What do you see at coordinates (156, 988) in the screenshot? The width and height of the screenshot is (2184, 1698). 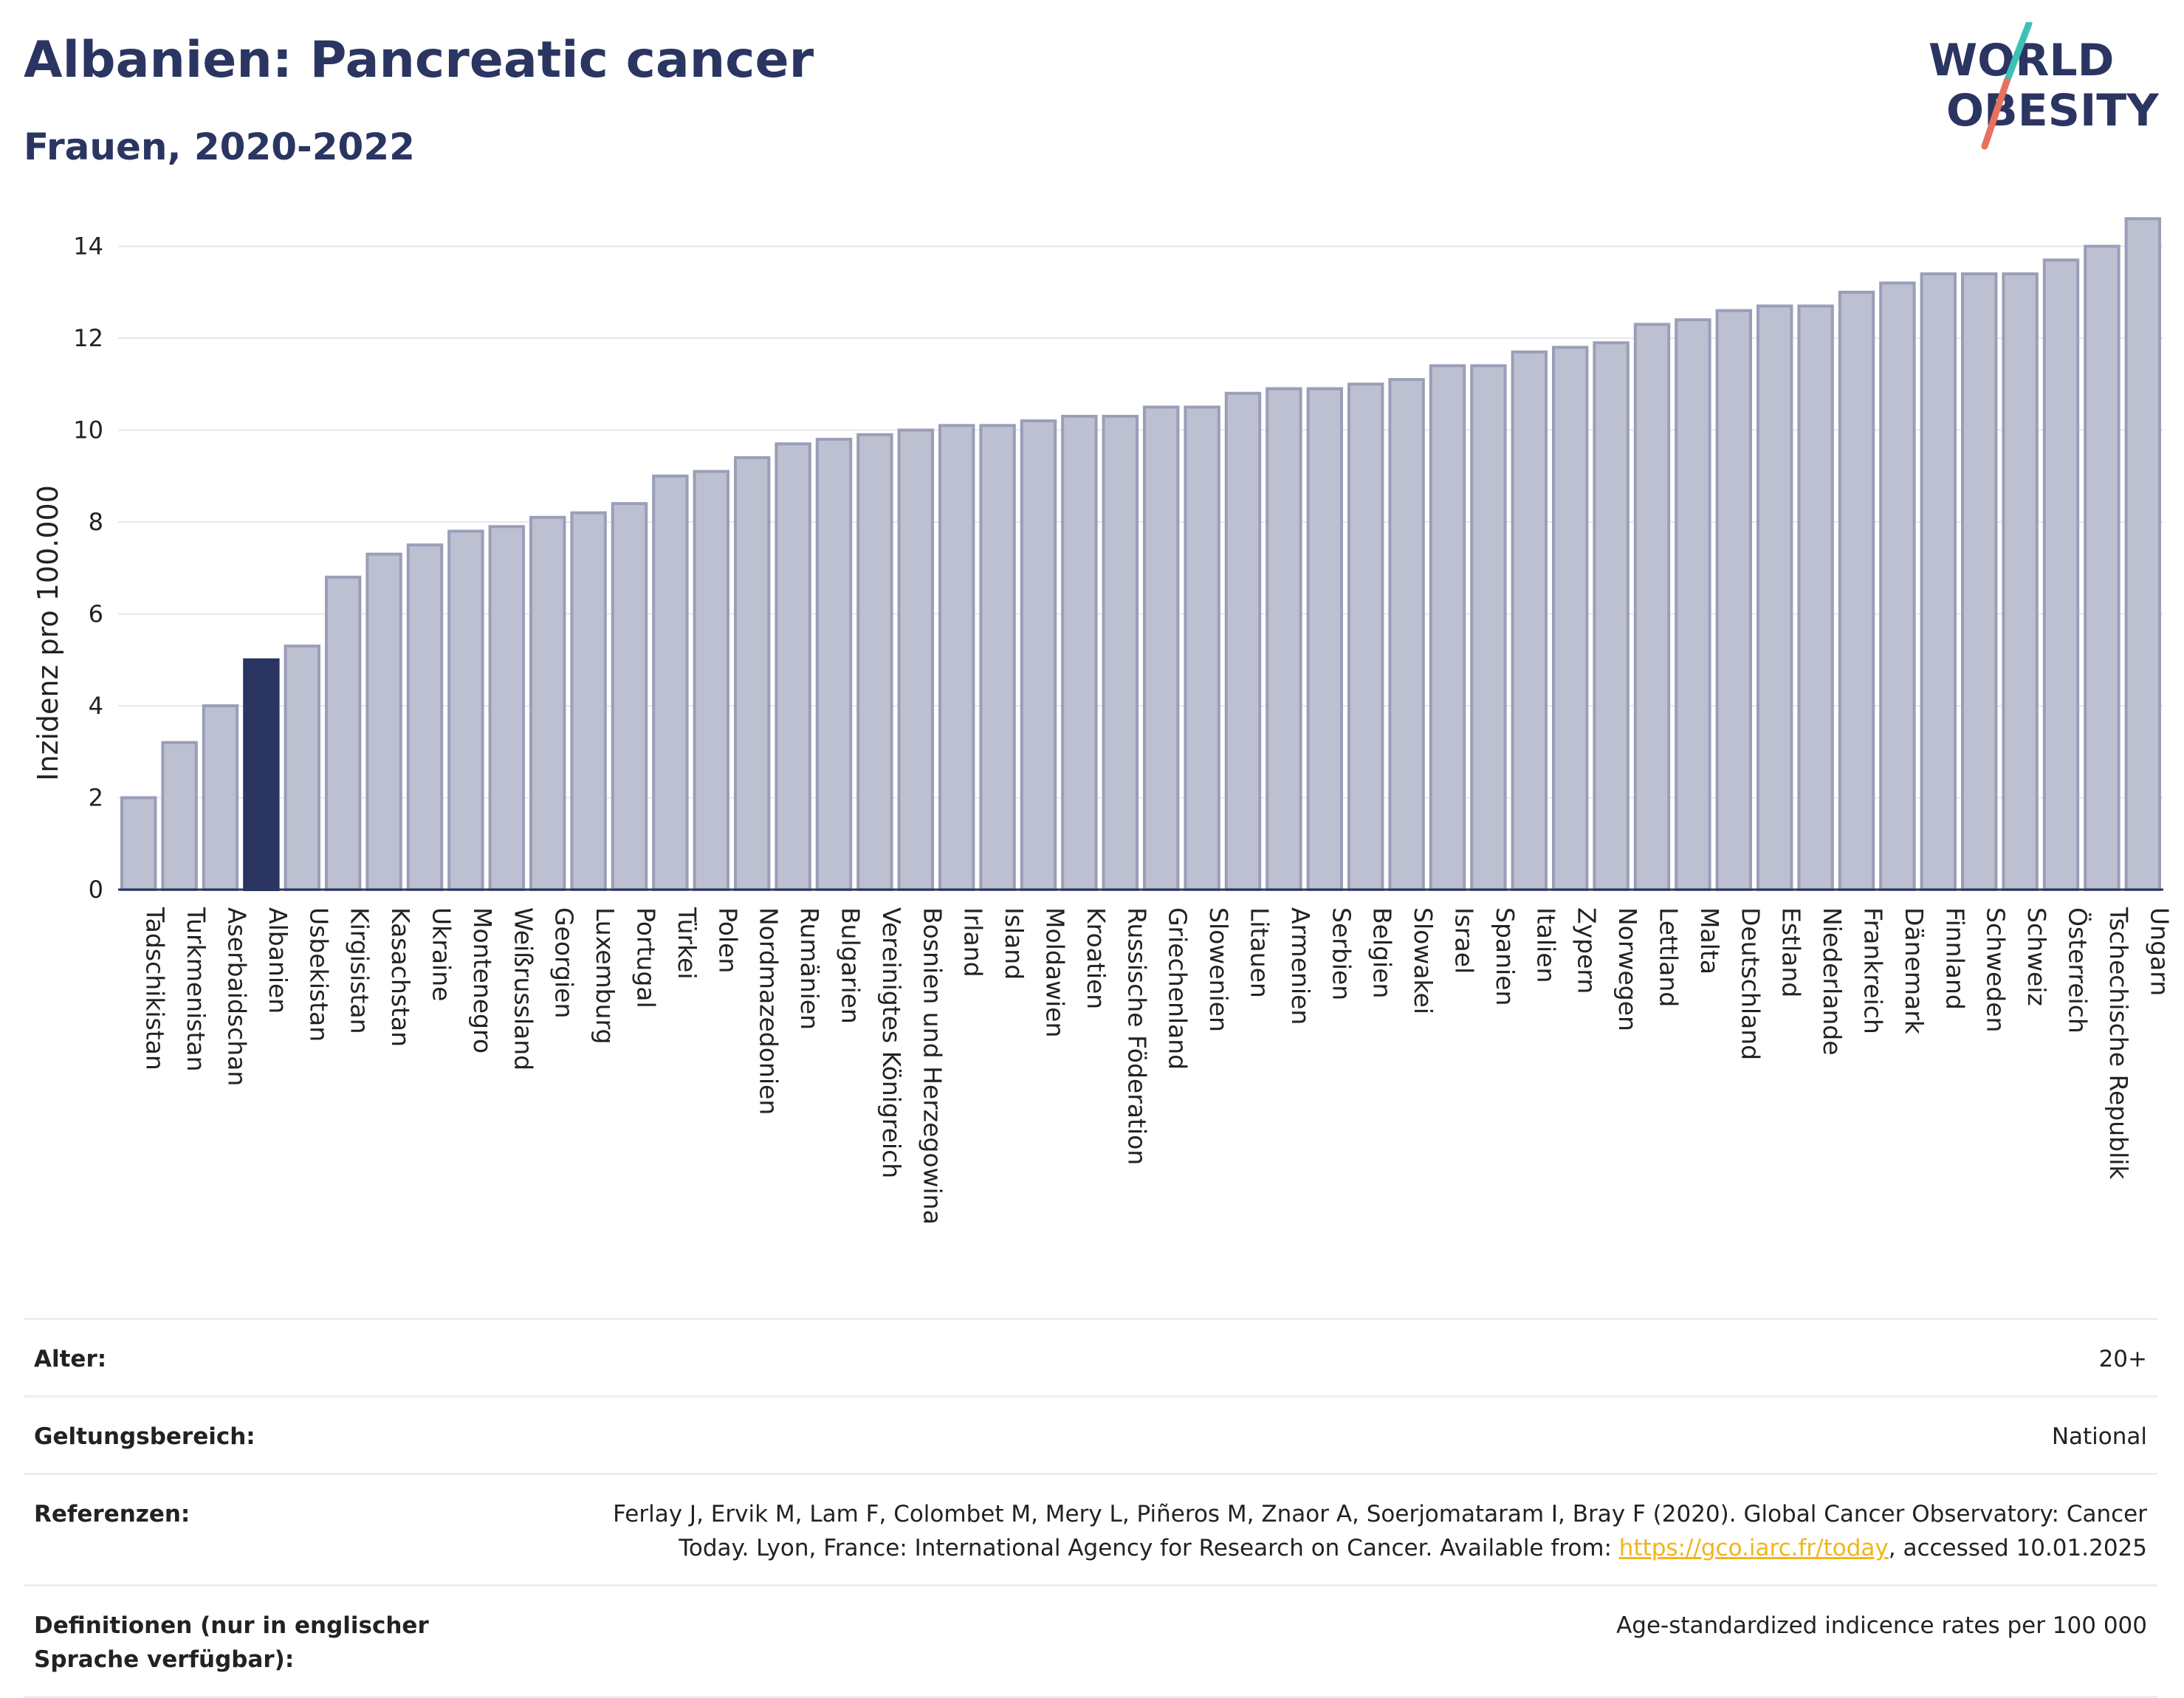 I see `x-category-label: Tadschikistan` at bounding box center [156, 988].